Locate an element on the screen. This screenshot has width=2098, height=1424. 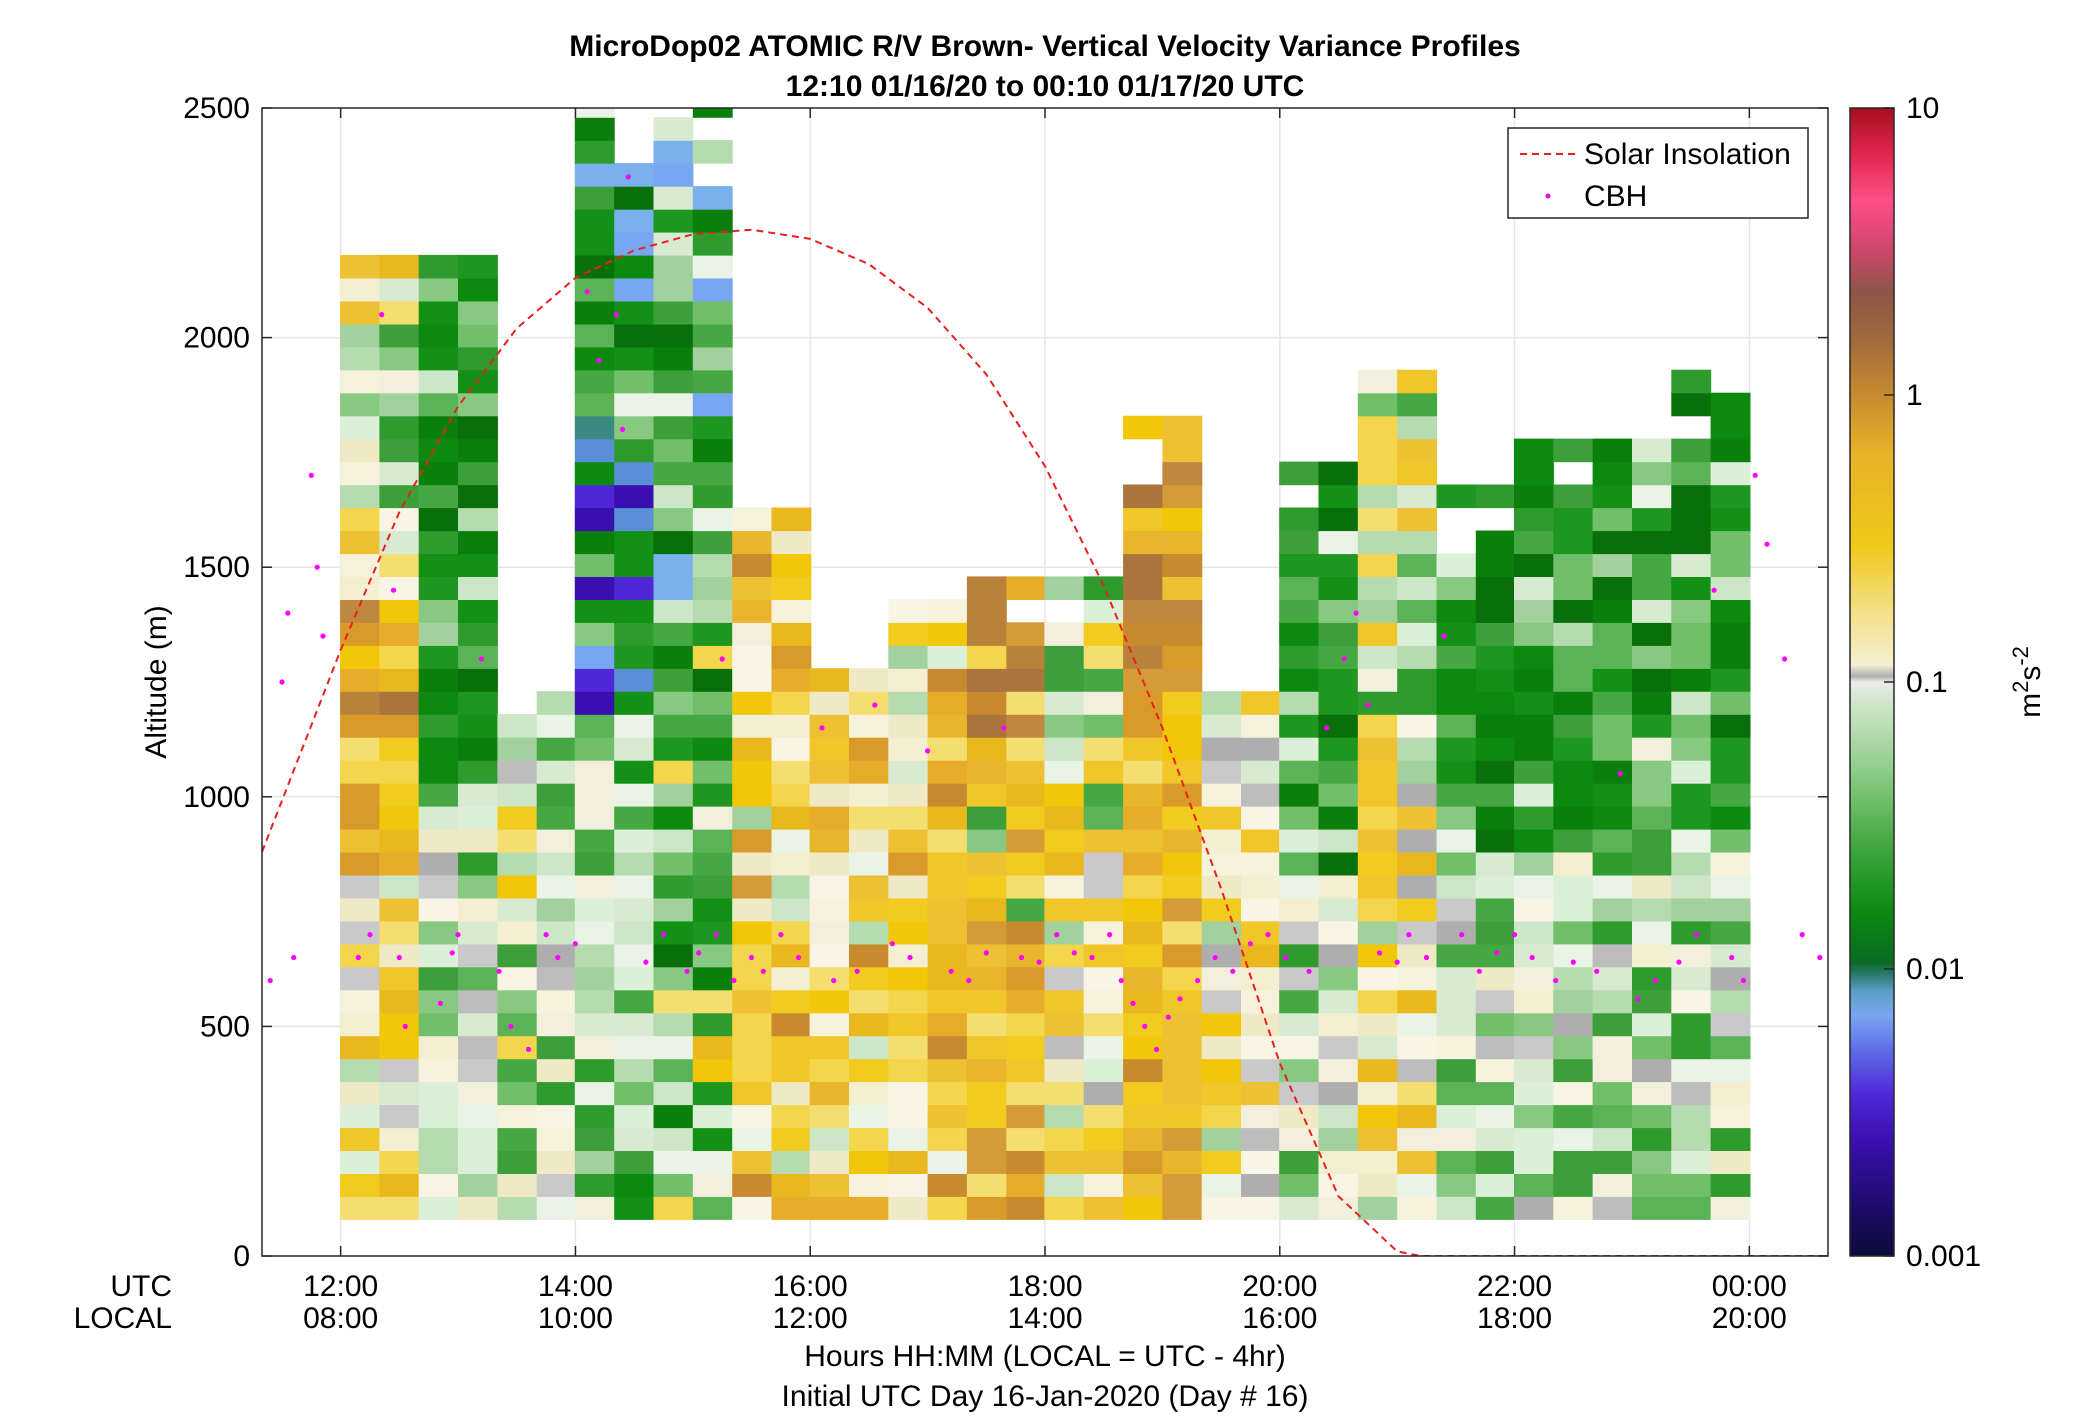
y-tick-label: 1000 is located at coordinates (216, 797).